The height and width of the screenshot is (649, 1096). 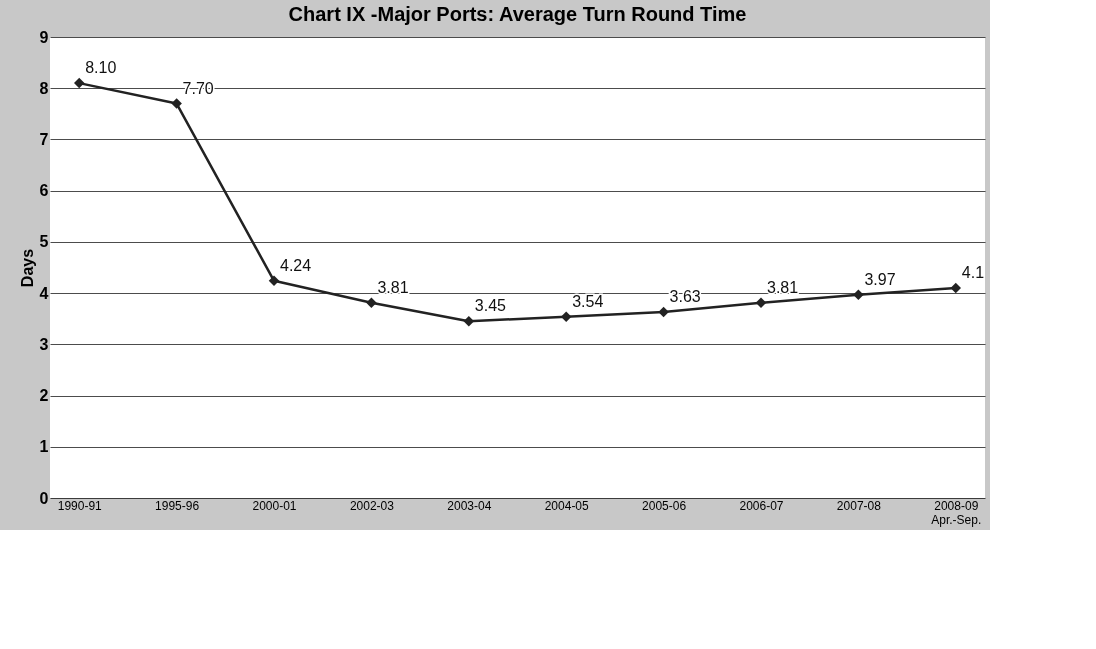 I want to click on x-tick-label: 2006-07, so click(x=761, y=505).